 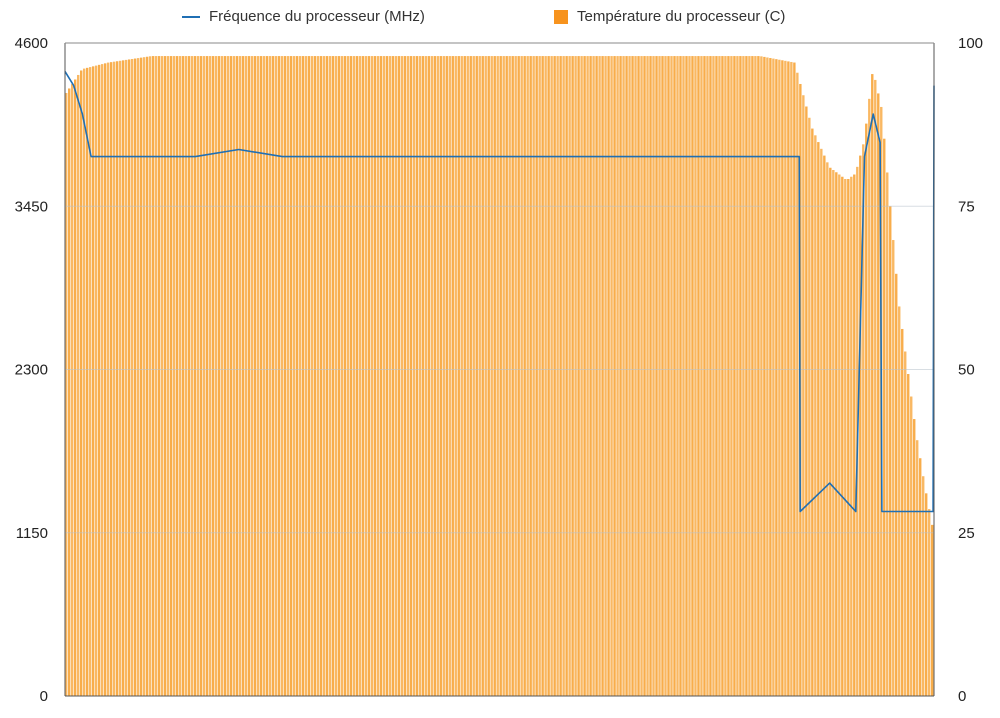 I want to click on right-tick-label: 50, so click(x=966, y=370).